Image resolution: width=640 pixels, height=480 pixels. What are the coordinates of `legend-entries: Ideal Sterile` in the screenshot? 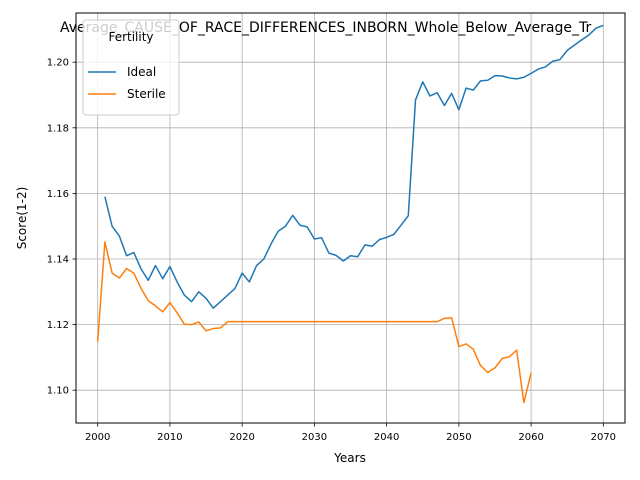 It's located at (127, 83).